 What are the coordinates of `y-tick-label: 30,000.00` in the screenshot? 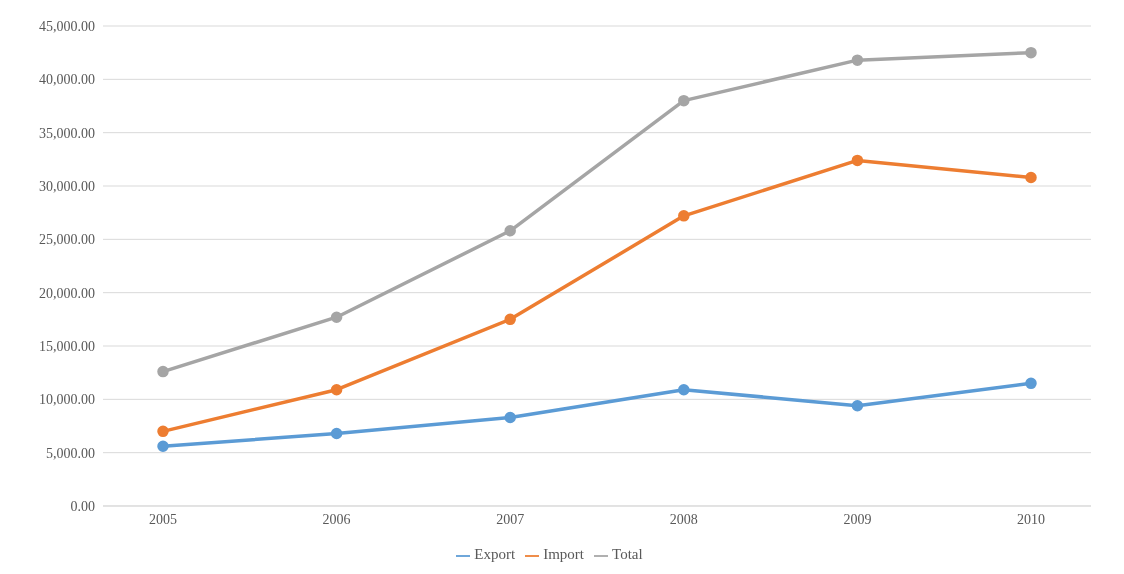 It's located at (67, 186).